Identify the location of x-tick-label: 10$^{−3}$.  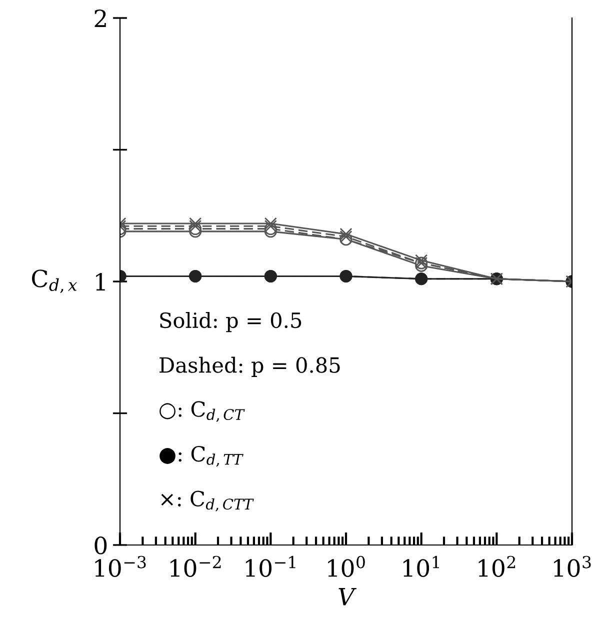
(120, 566).